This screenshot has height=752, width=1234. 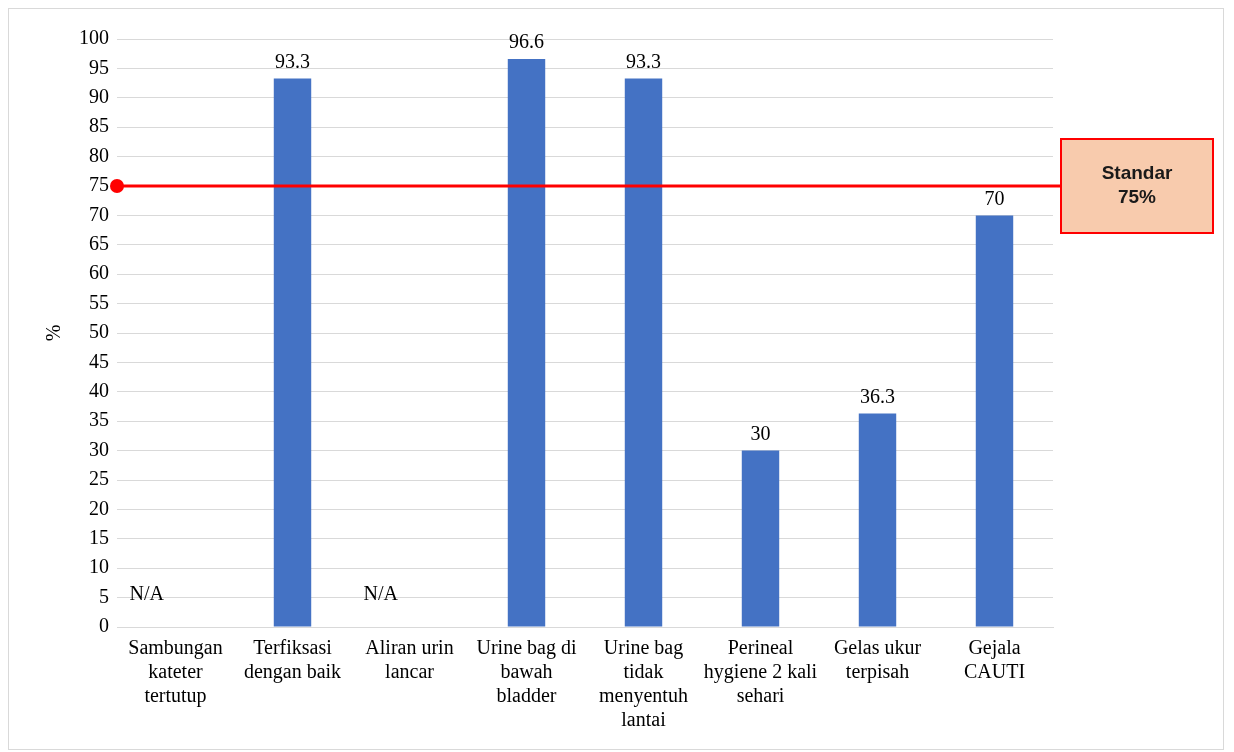 I want to click on ref-line-label: Standar 75%, so click(x=1137, y=185).